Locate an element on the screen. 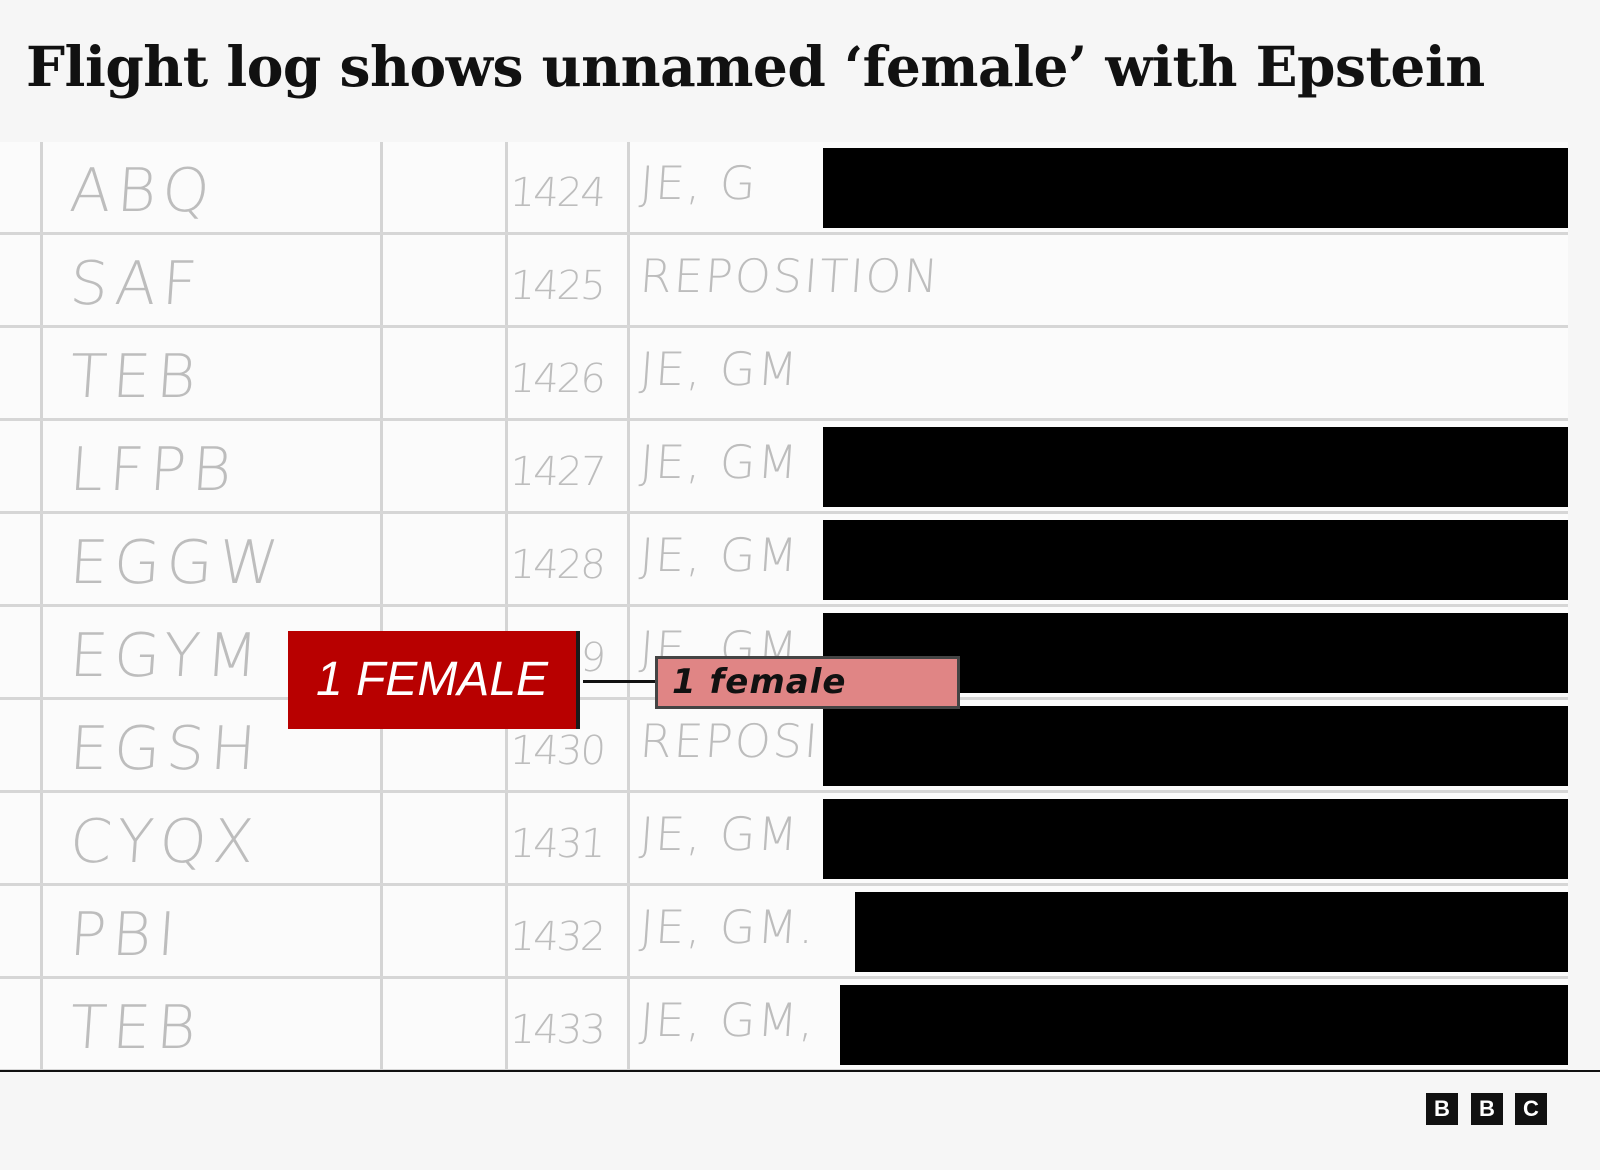 This screenshot has height=1170, width=1600. bbc-logo-b1: B is located at coordinates (1442, 1109).